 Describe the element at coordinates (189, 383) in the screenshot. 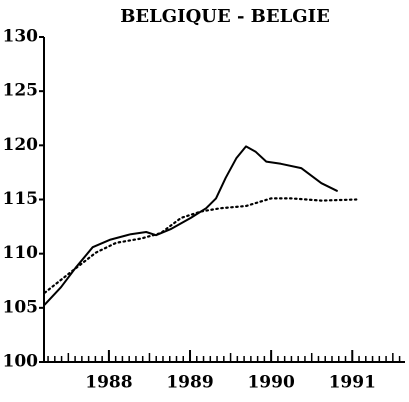

I see `x-tick-label: 1989` at that location.